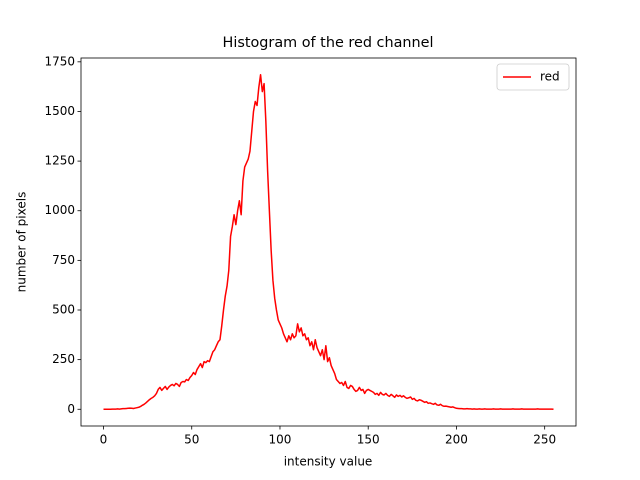 The image size is (640, 480). What do you see at coordinates (328, 462) in the screenshot?
I see `x-axis-label: intensity value` at bounding box center [328, 462].